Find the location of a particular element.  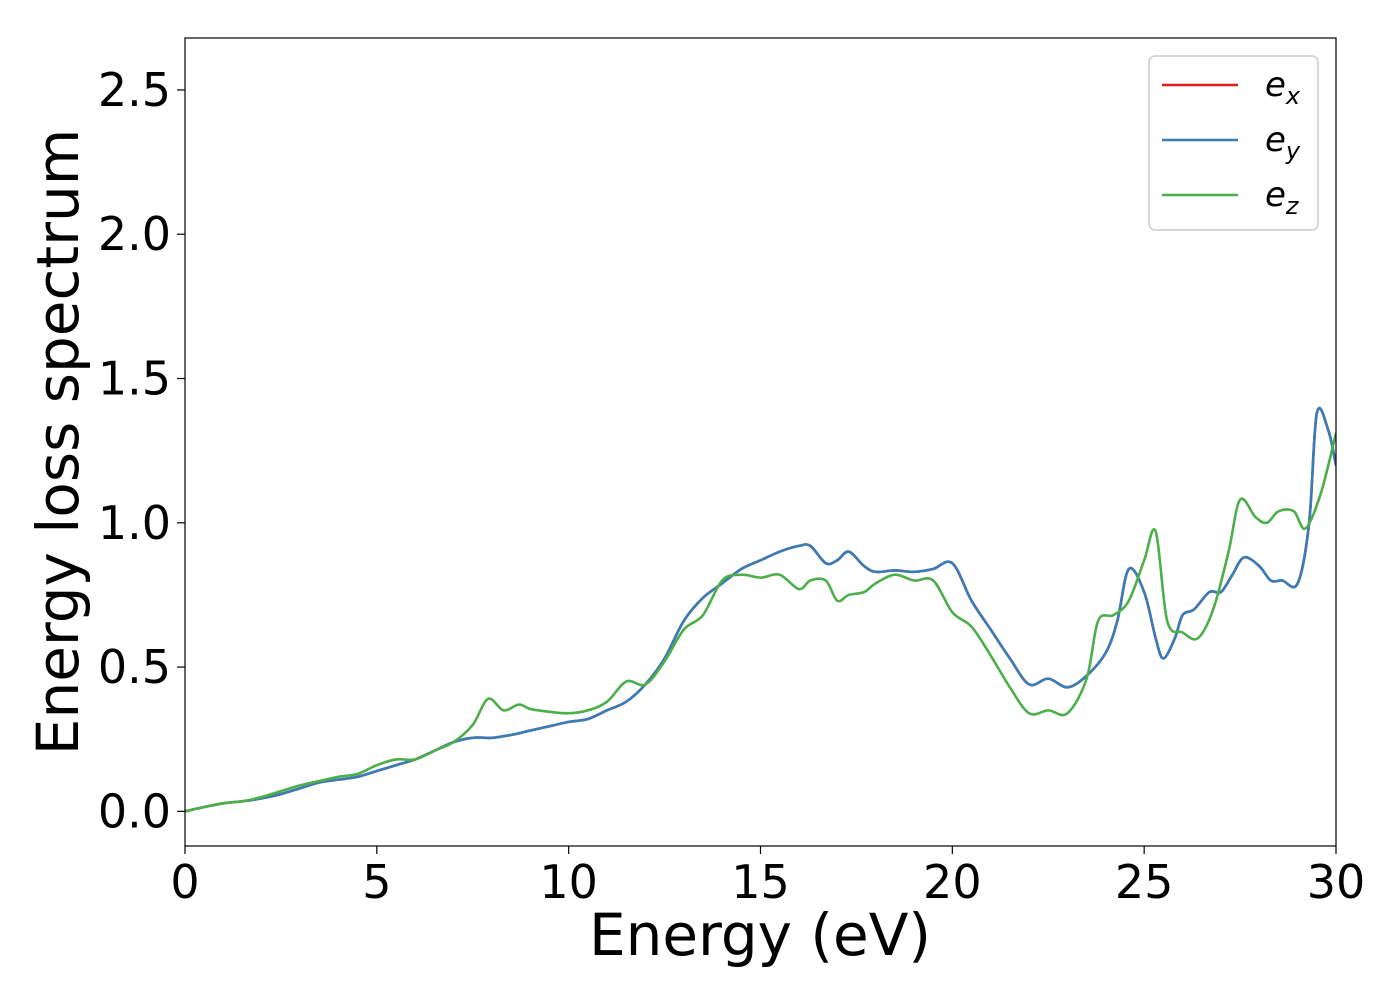

y-tick-label: 0.5 is located at coordinates (134, 667).